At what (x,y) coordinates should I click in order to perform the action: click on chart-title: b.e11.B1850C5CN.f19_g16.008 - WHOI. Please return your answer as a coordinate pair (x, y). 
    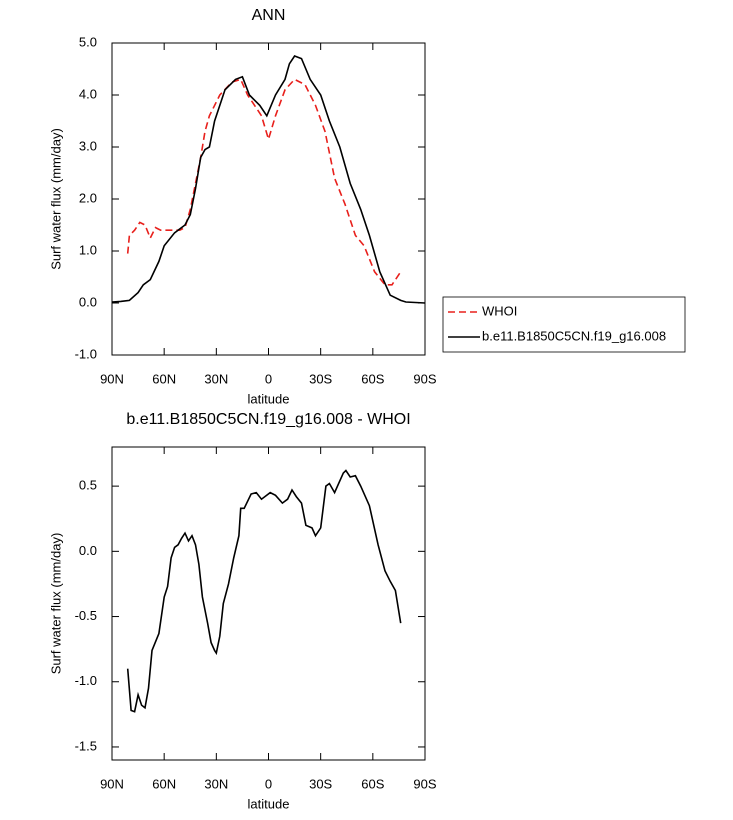
    Looking at the image, I should click on (268, 419).